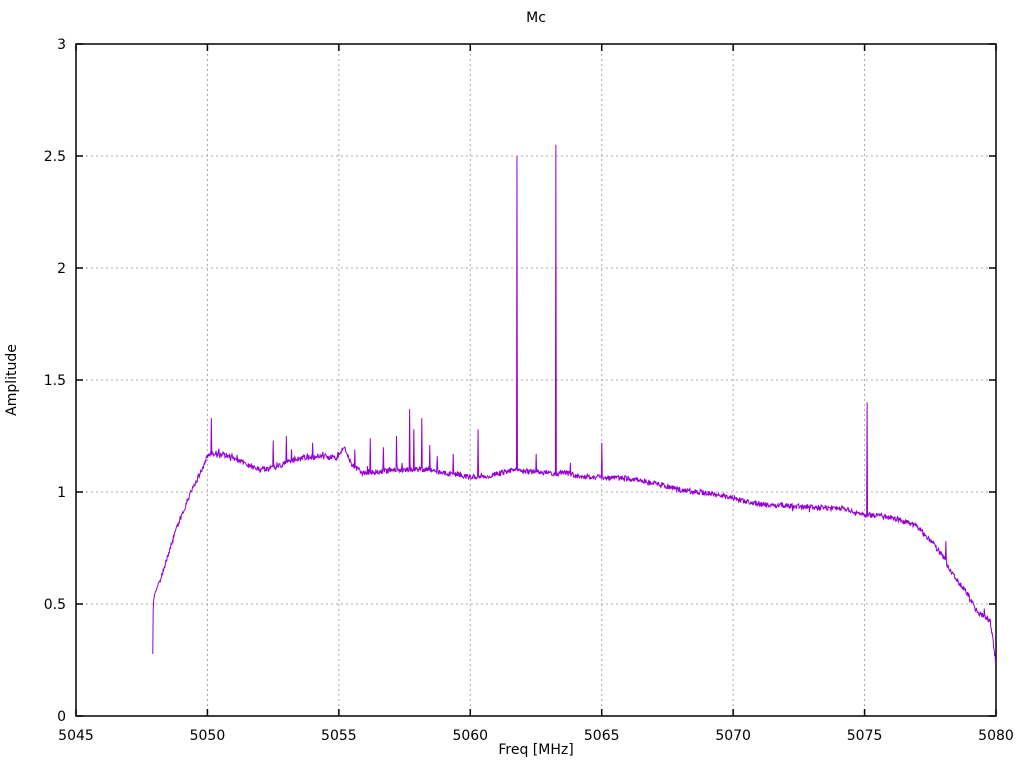 This screenshot has height=768, width=1024. I want to click on x-tick-label: 5050, so click(208, 736).